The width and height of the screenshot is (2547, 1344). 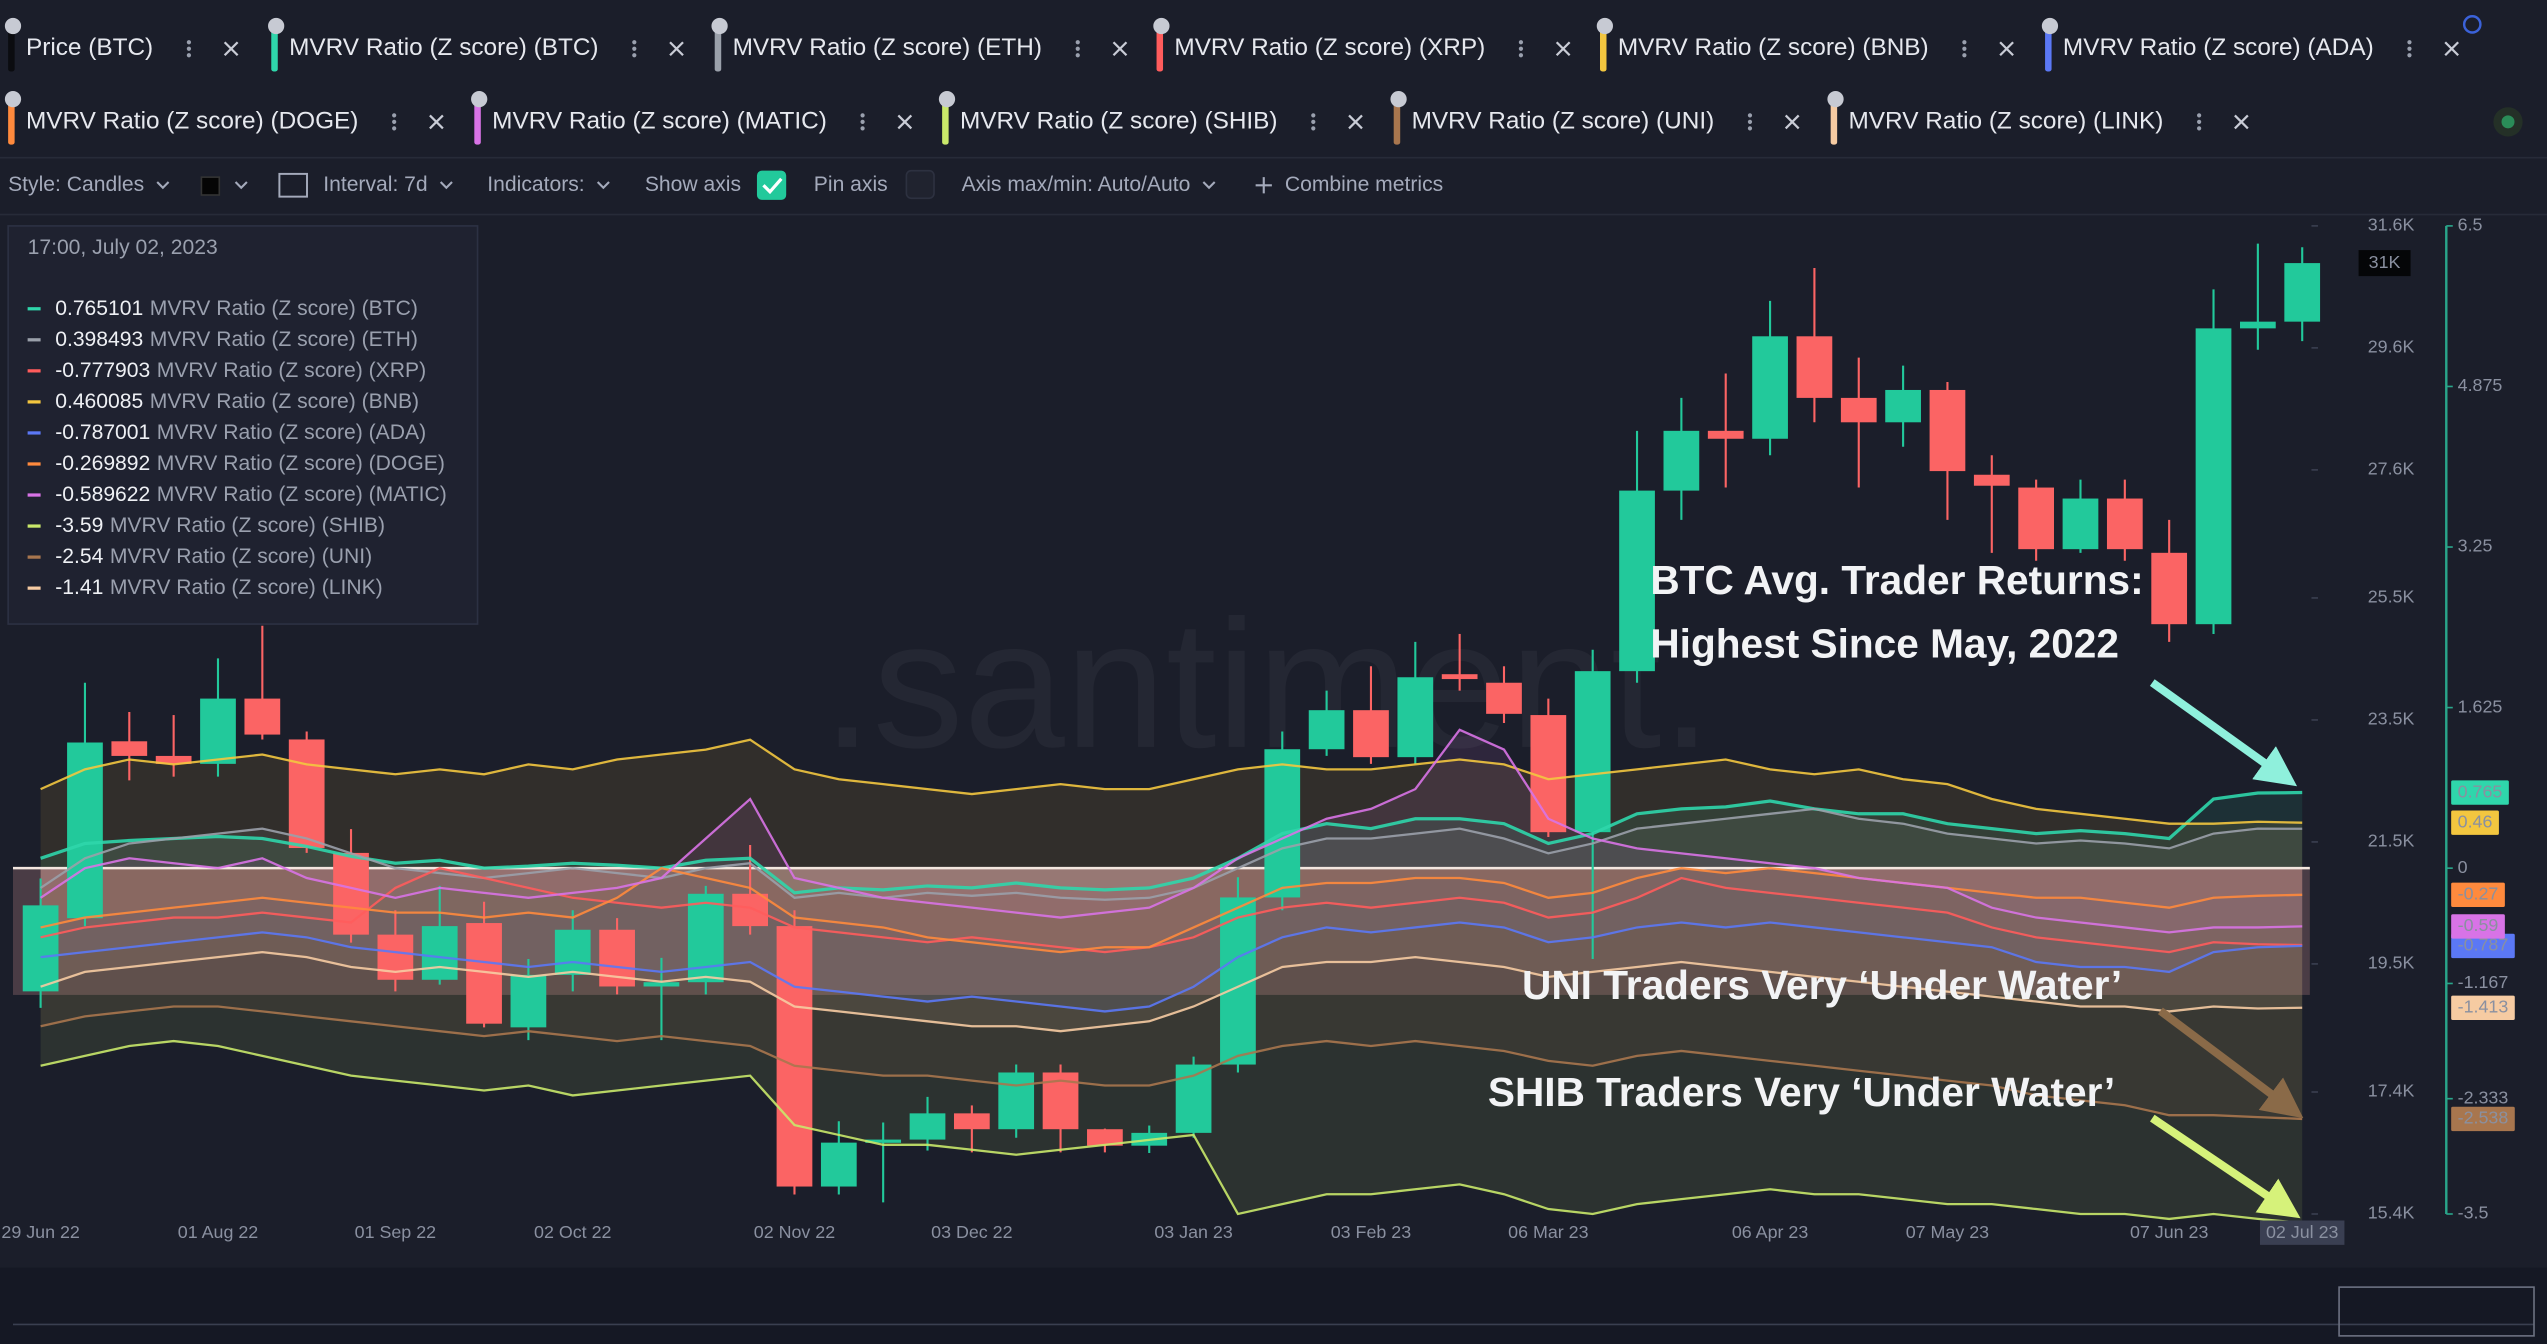 I want to click on toolbar-item: Style: Candles, so click(x=76, y=184).